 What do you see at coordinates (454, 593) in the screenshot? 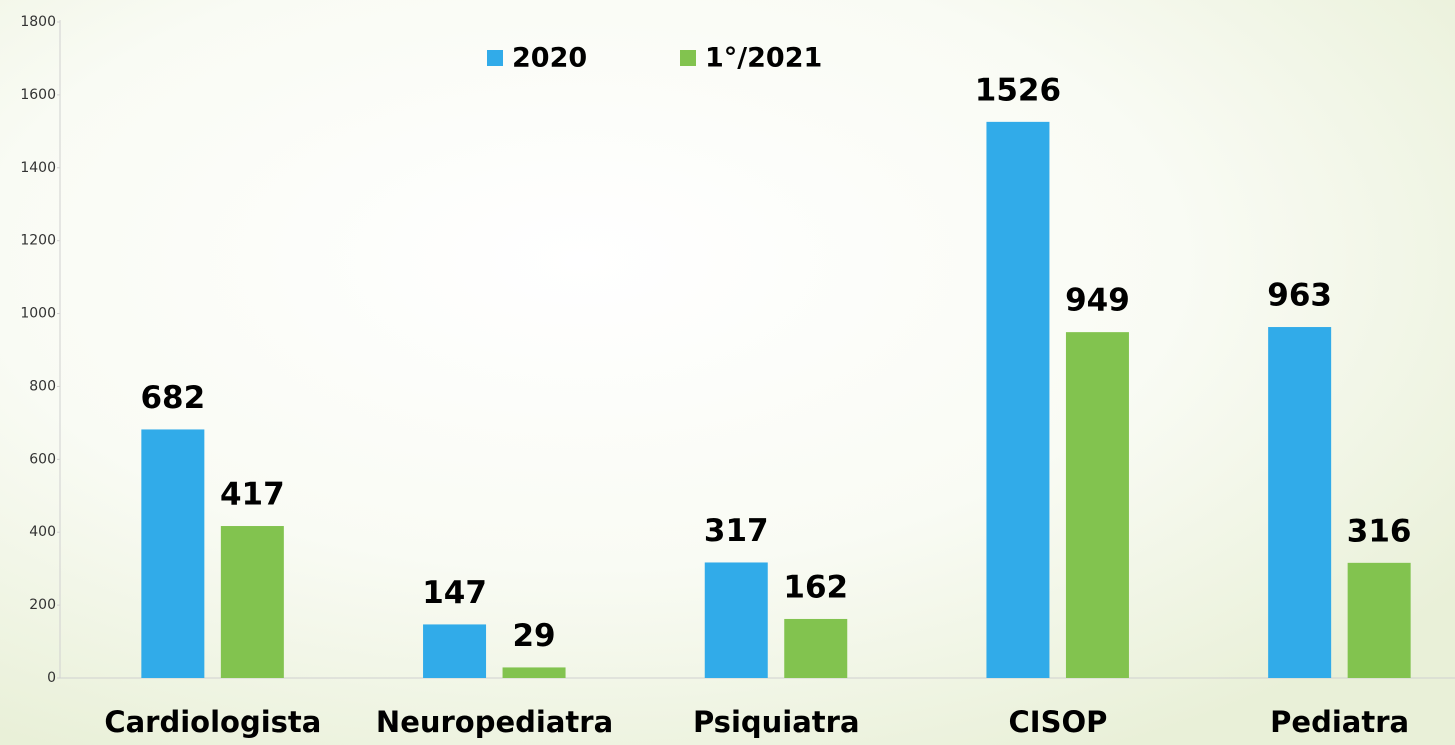
I see `value-label: 147` at bounding box center [454, 593].